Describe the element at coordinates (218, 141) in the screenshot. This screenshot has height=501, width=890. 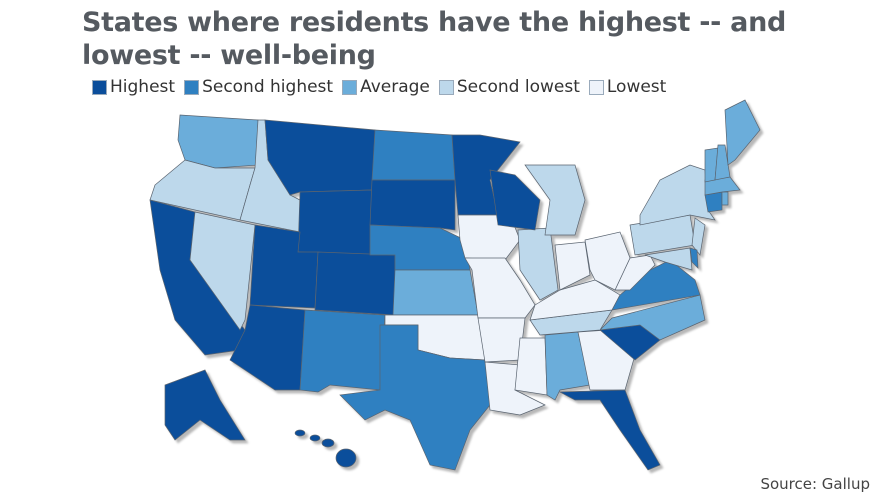
I see `state-wa` at that location.